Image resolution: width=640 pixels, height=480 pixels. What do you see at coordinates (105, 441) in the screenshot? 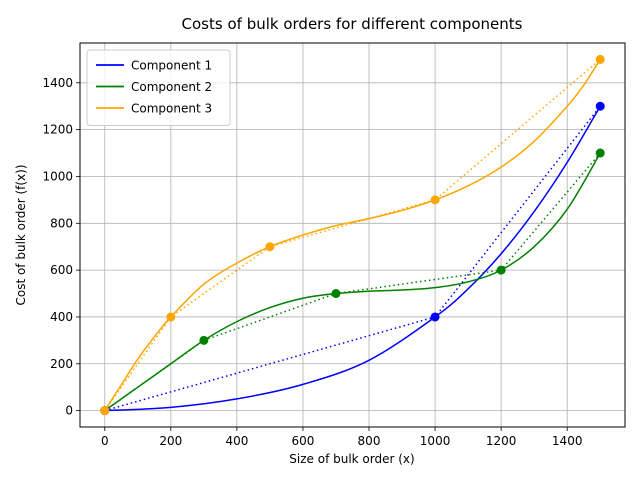
I see `x-tick-label: 0` at bounding box center [105, 441].